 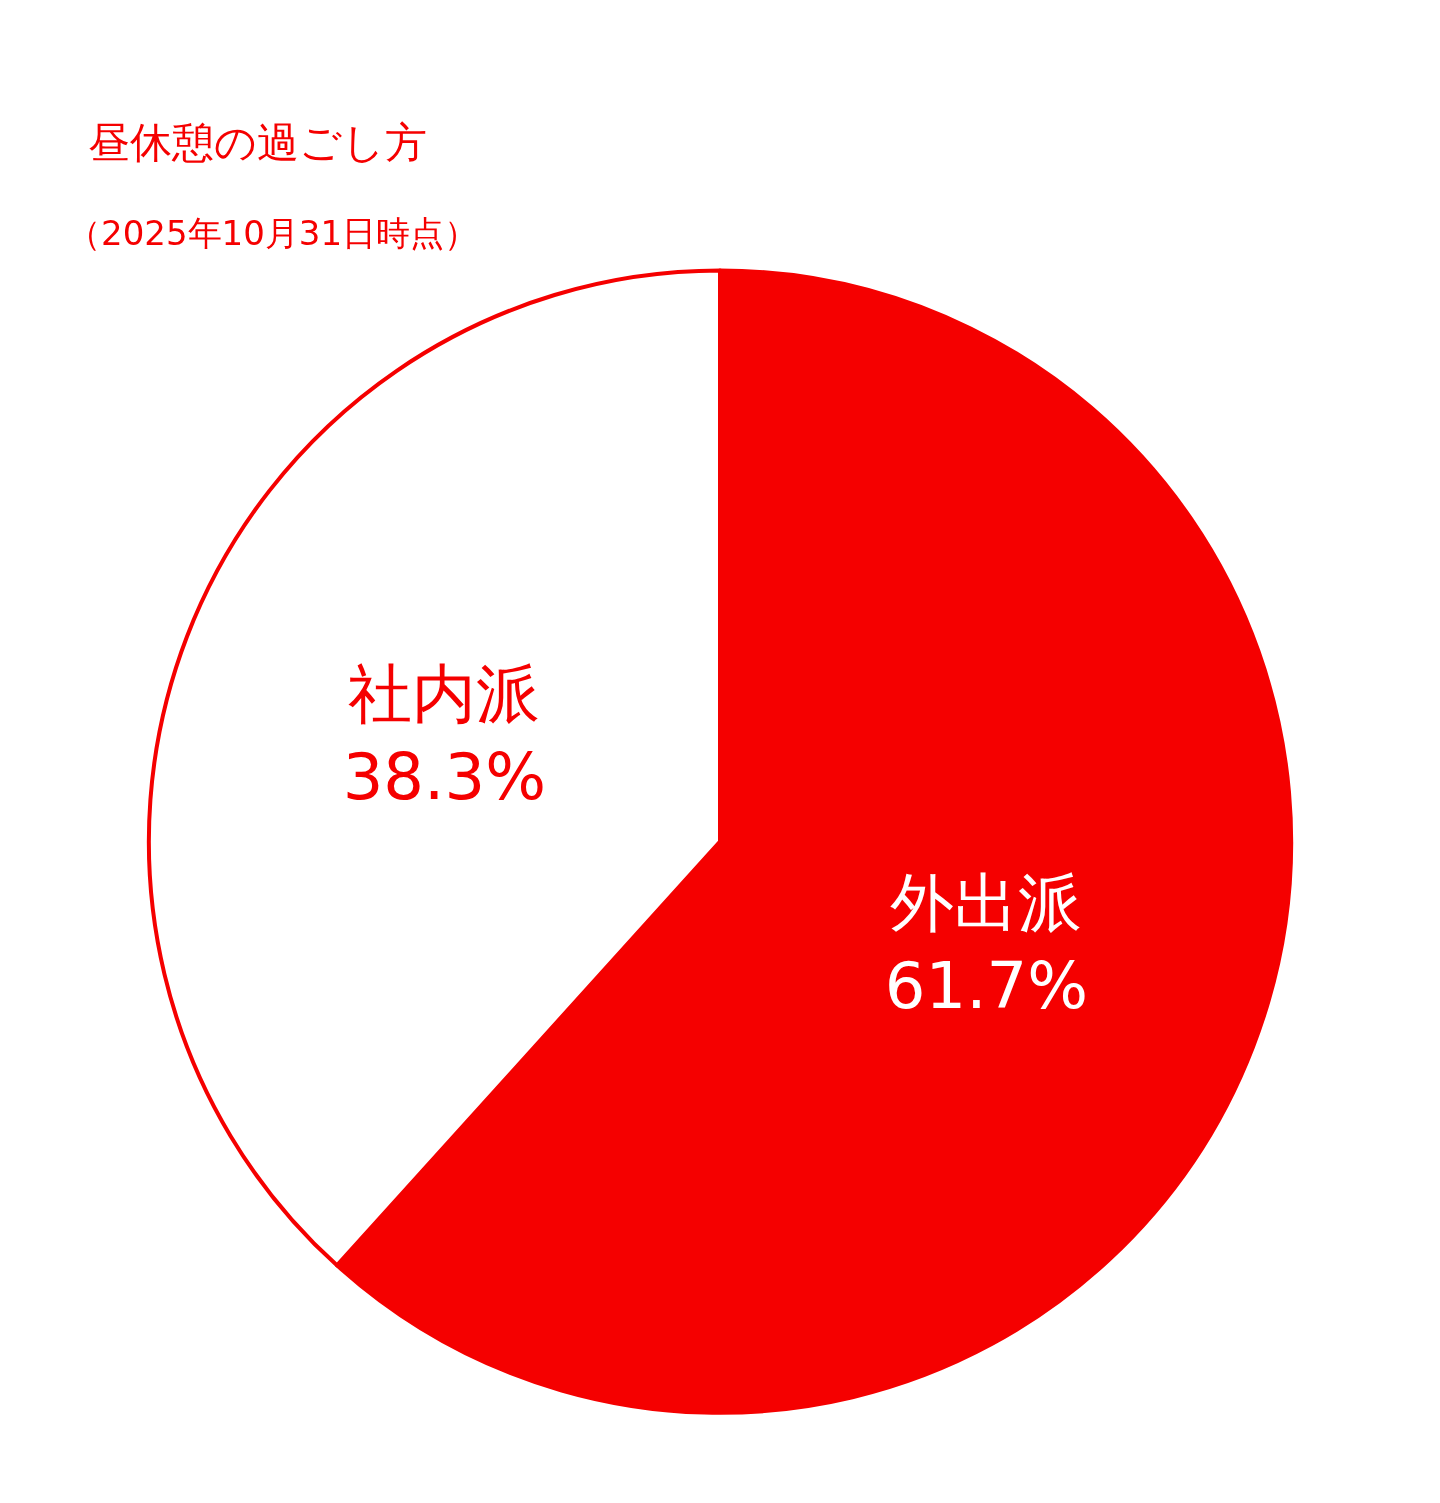 What do you see at coordinates (257, 142) in the screenshot?
I see `chart-title: 昼休憩の過ごし方` at bounding box center [257, 142].